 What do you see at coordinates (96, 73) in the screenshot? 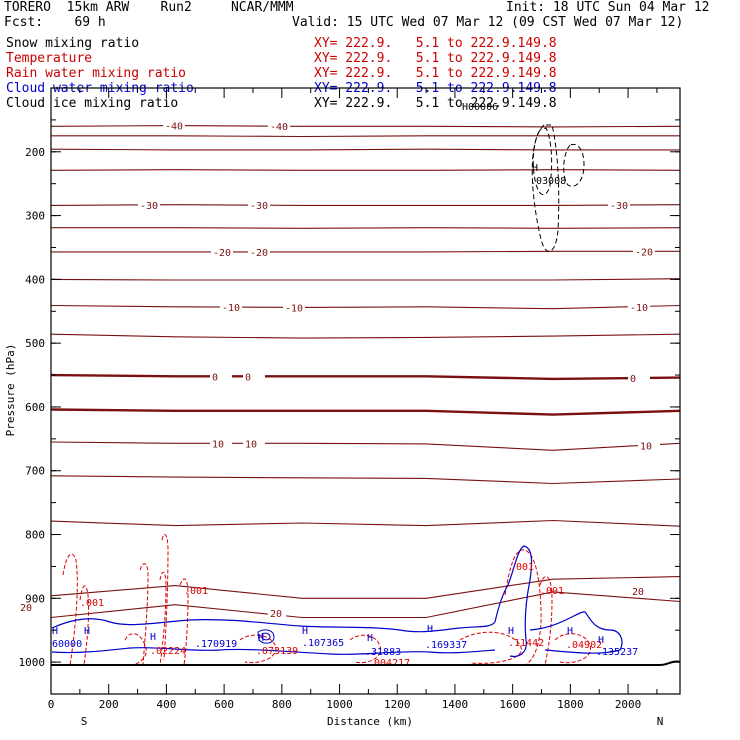
I see `legend-rain: Rain water mixing ratio` at bounding box center [96, 73].